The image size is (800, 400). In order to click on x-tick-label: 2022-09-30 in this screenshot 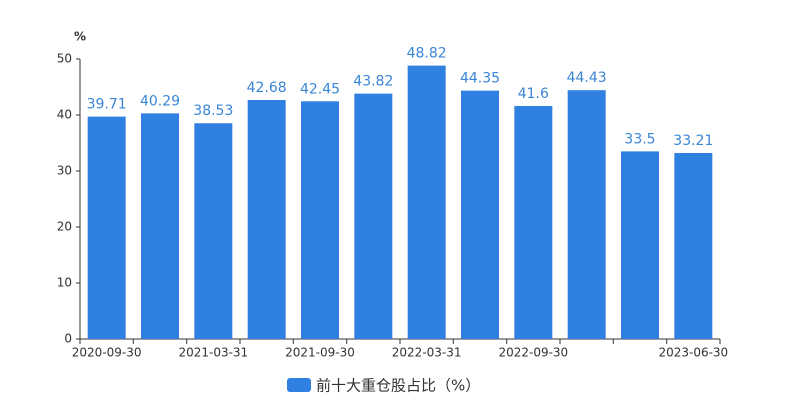, I will do `click(533, 353)`.